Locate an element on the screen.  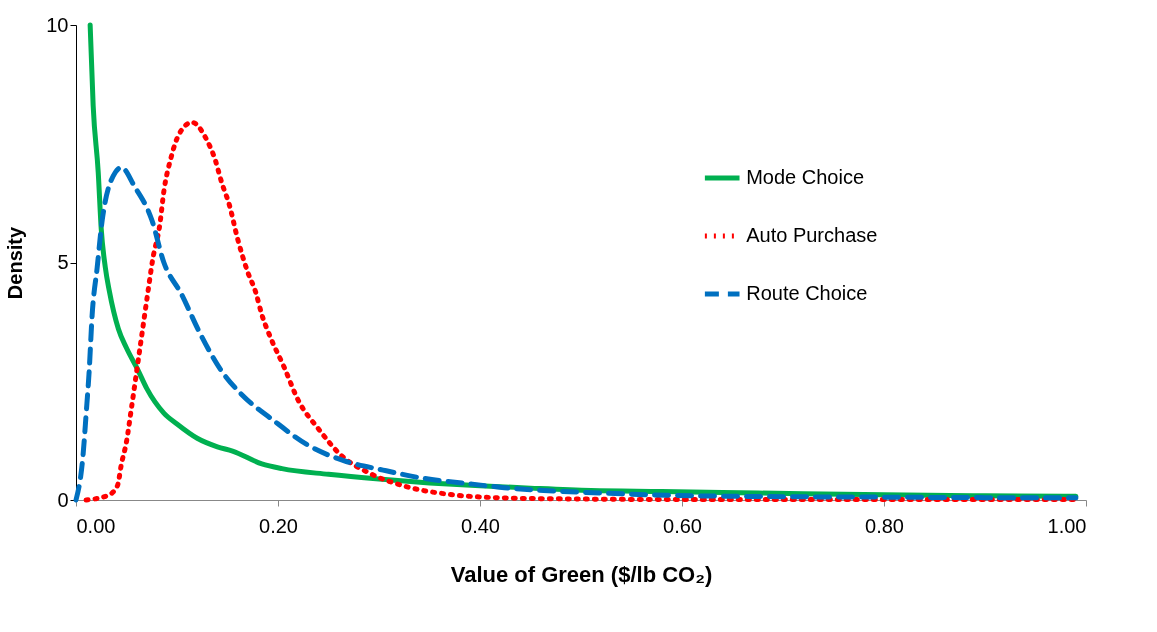
legend-label: Mode Choice is located at coordinates (805, 177).